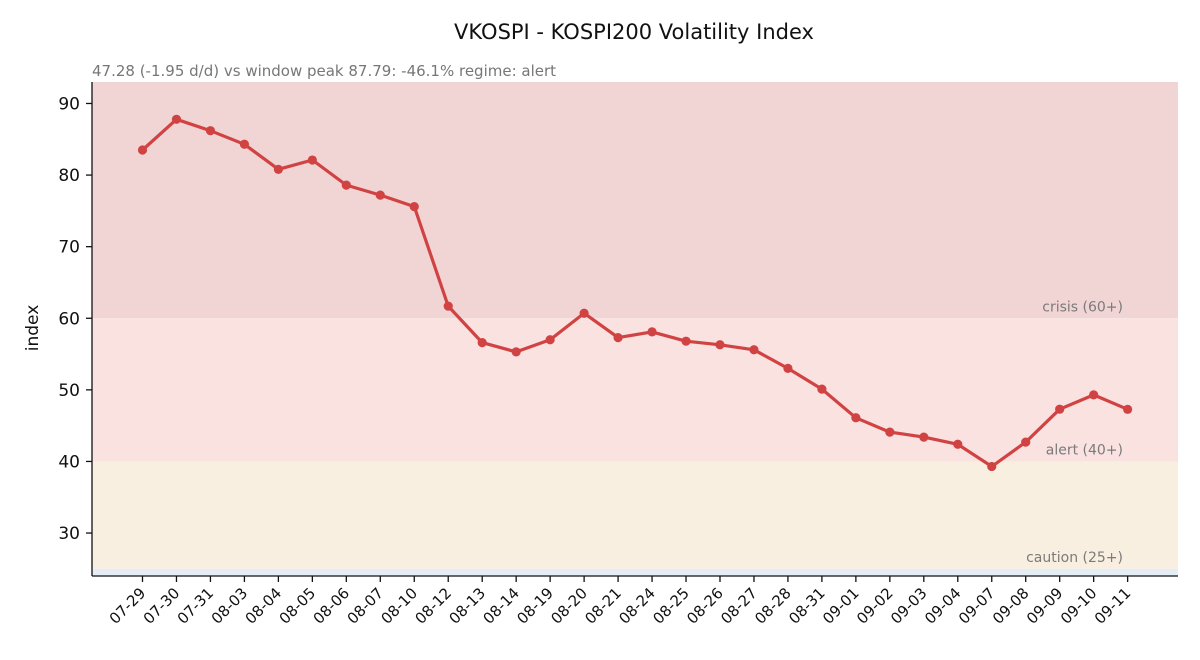 The height and width of the screenshot is (660, 1200). I want to click on x-tick-label: 08-28, so click(773, 606).